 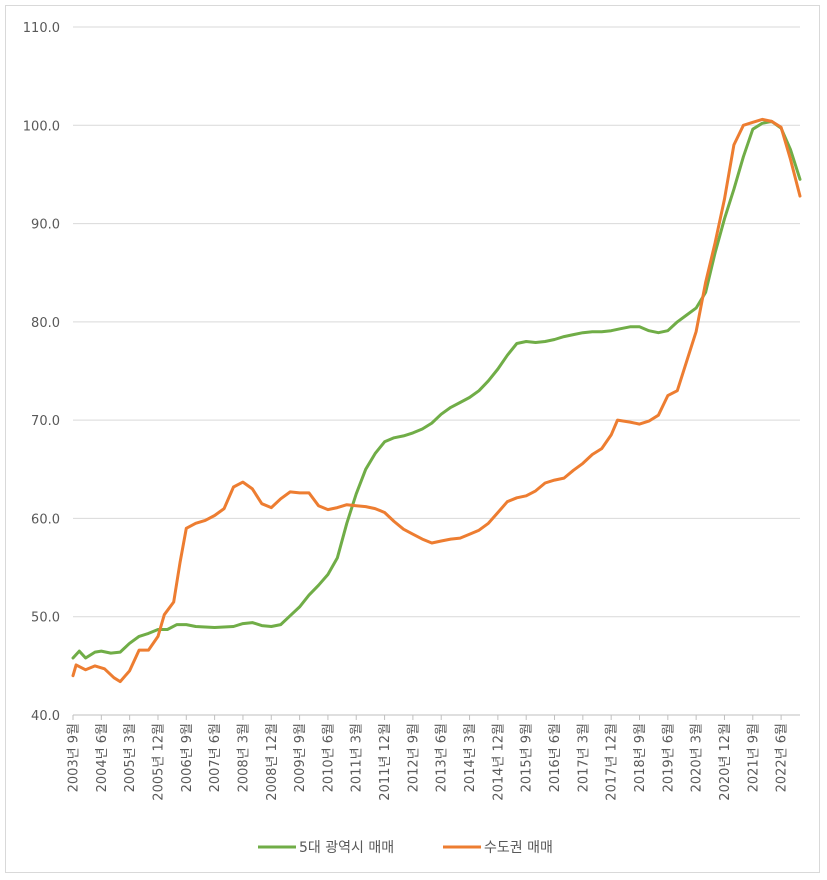 What do you see at coordinates (215, 757) in the screenshot?
I see `x-tick-label: 2007년 6월` at bounding box center [215, 757].